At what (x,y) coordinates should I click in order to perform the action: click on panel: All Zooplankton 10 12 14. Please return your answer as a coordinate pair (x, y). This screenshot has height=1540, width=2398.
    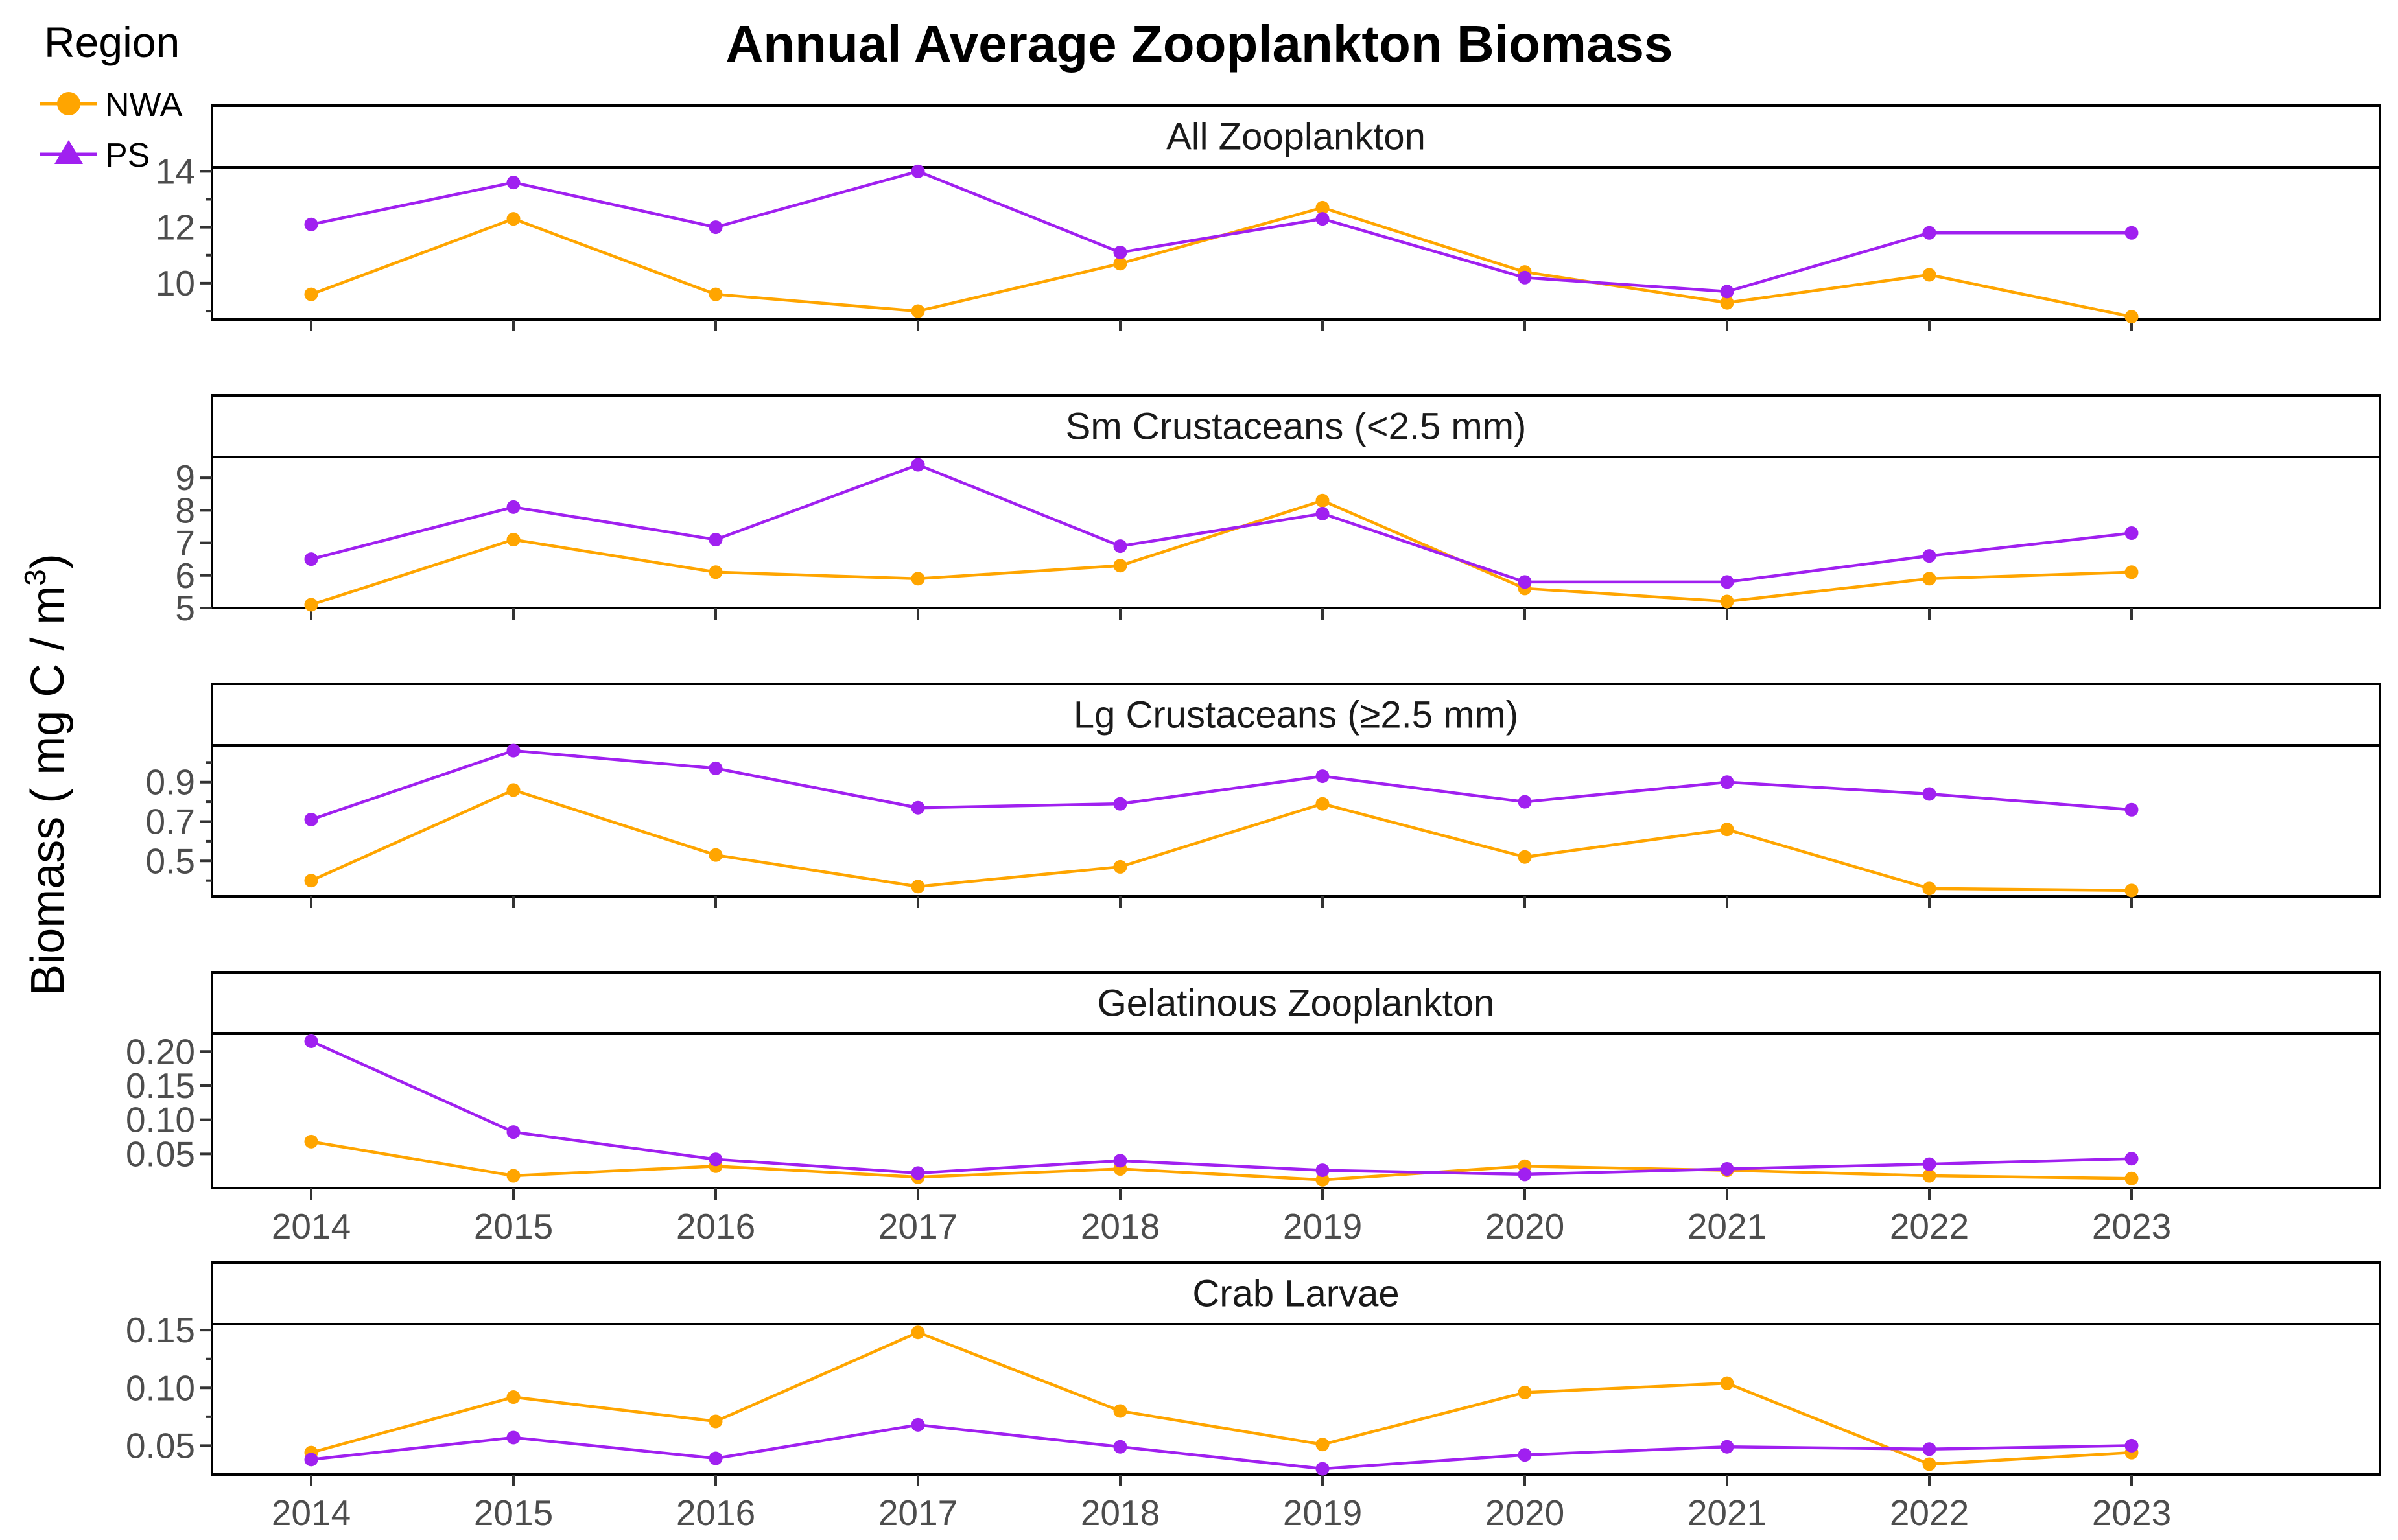
    Looking at the image, I should click on (1268, 218).